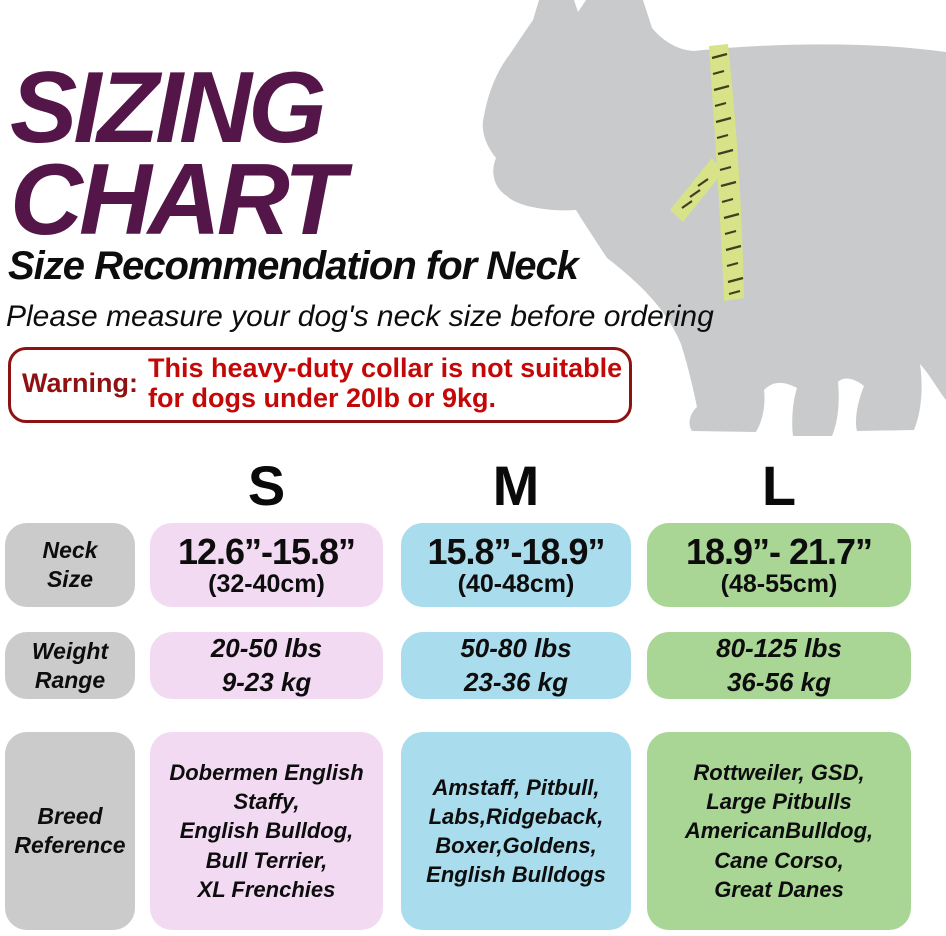  I want to click on page-title-line2: CHART, so click(178, 200).